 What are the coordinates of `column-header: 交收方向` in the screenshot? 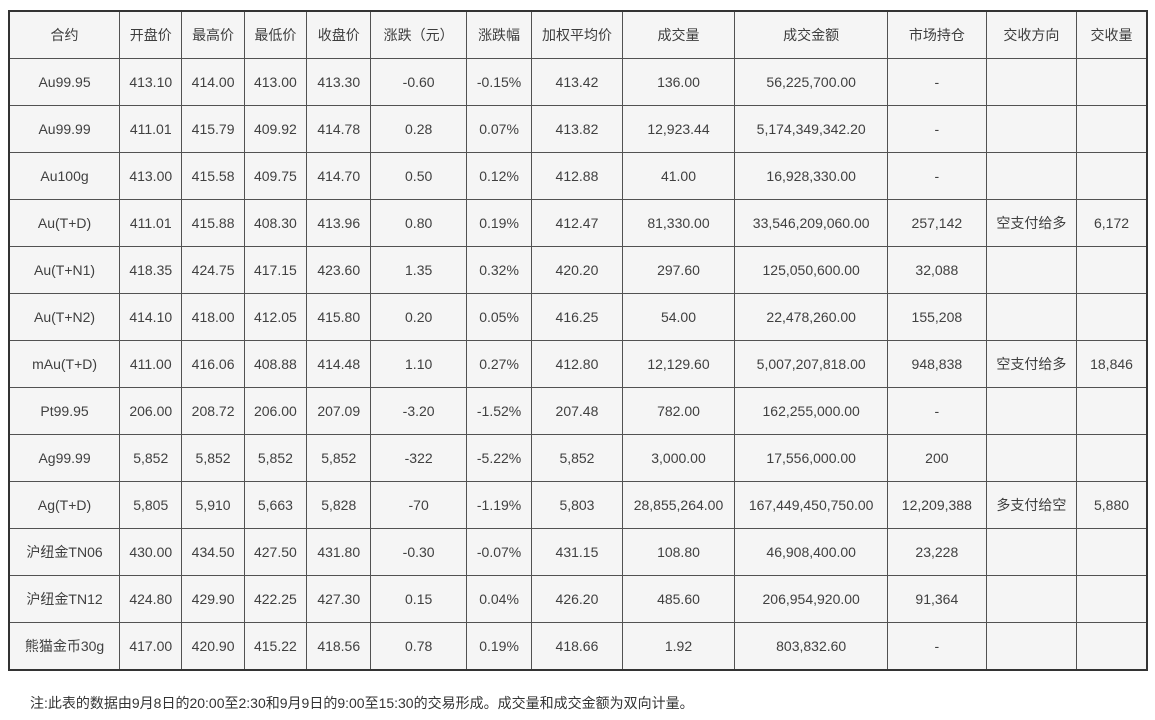 It's located at (1031, 34).